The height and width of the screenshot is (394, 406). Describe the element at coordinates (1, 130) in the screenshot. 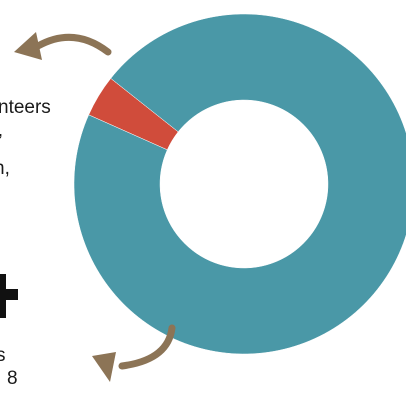

I see `text-fragment-comma: ,` at that location.